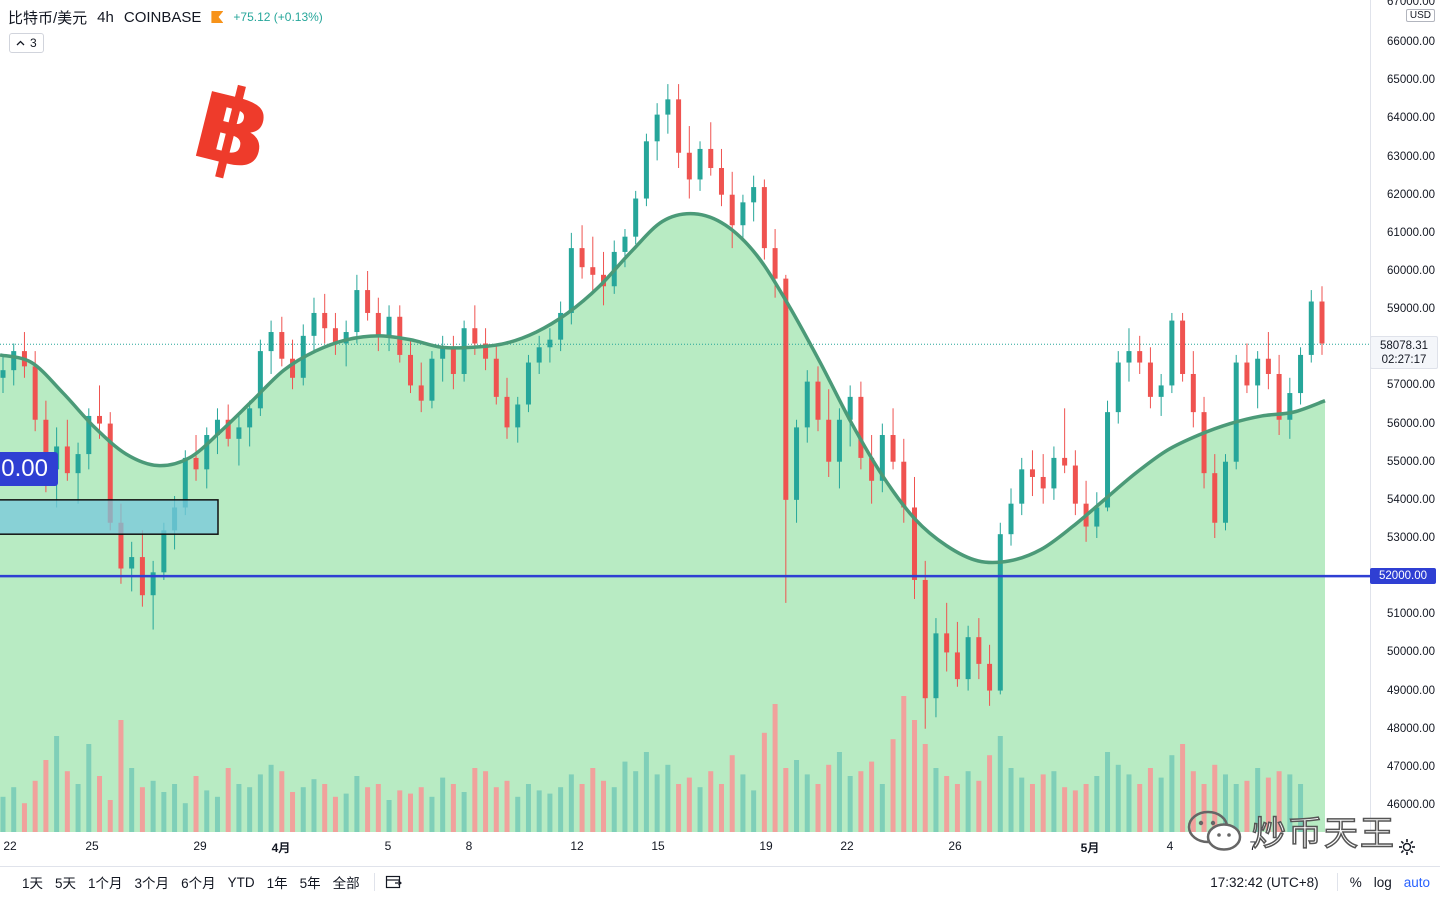 Image resolution: width=1440 pixels, height=900 pixels. What do you see at coordinates (26, 43) in the screenshot?
I see `indicators-collapse-button: 3` at bounding box center [26, 43].